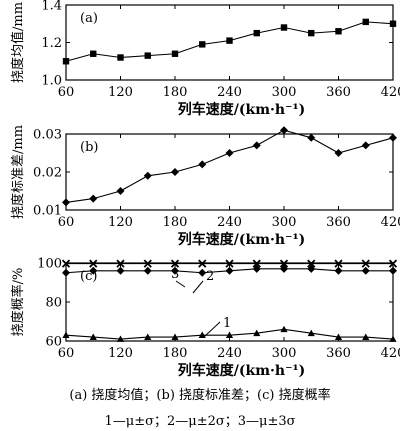 The image size is (400, 431). Describe the element at coordinates (47, 211) in the screenshot. I see `y-tick-label: 0.01` at that location.